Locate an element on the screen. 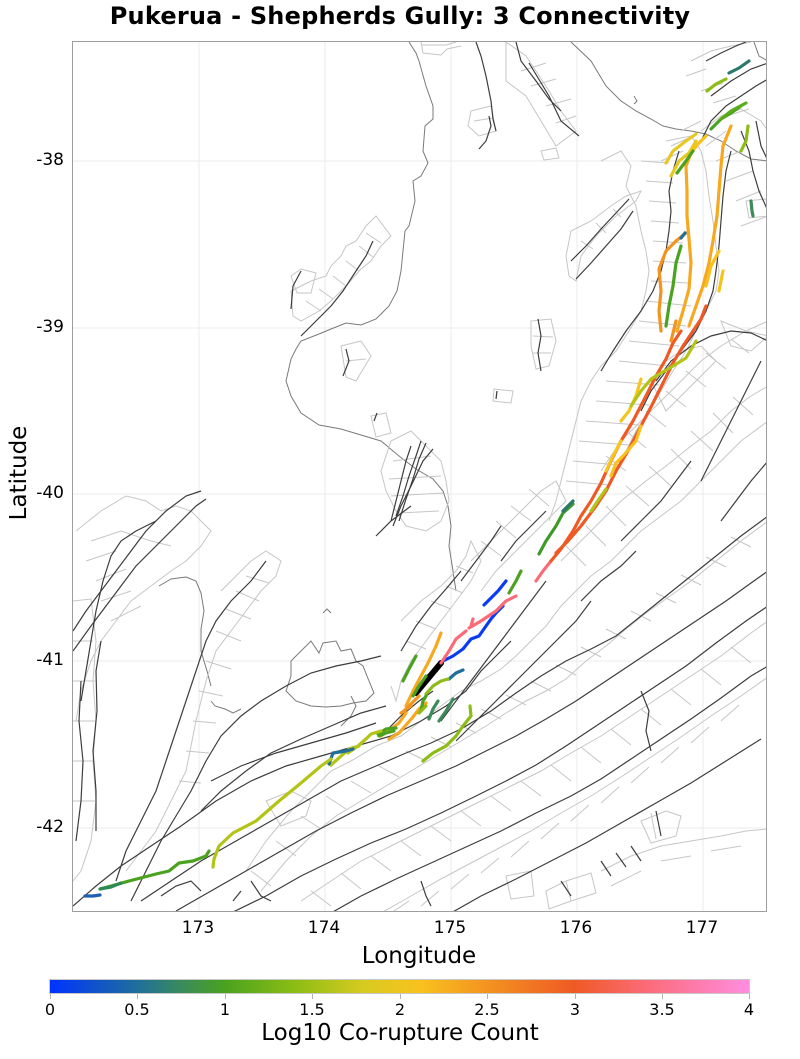 The height and width of the screenshot is (1059, 800). y-tick-label: -41 is located at coordinates (50, 660).